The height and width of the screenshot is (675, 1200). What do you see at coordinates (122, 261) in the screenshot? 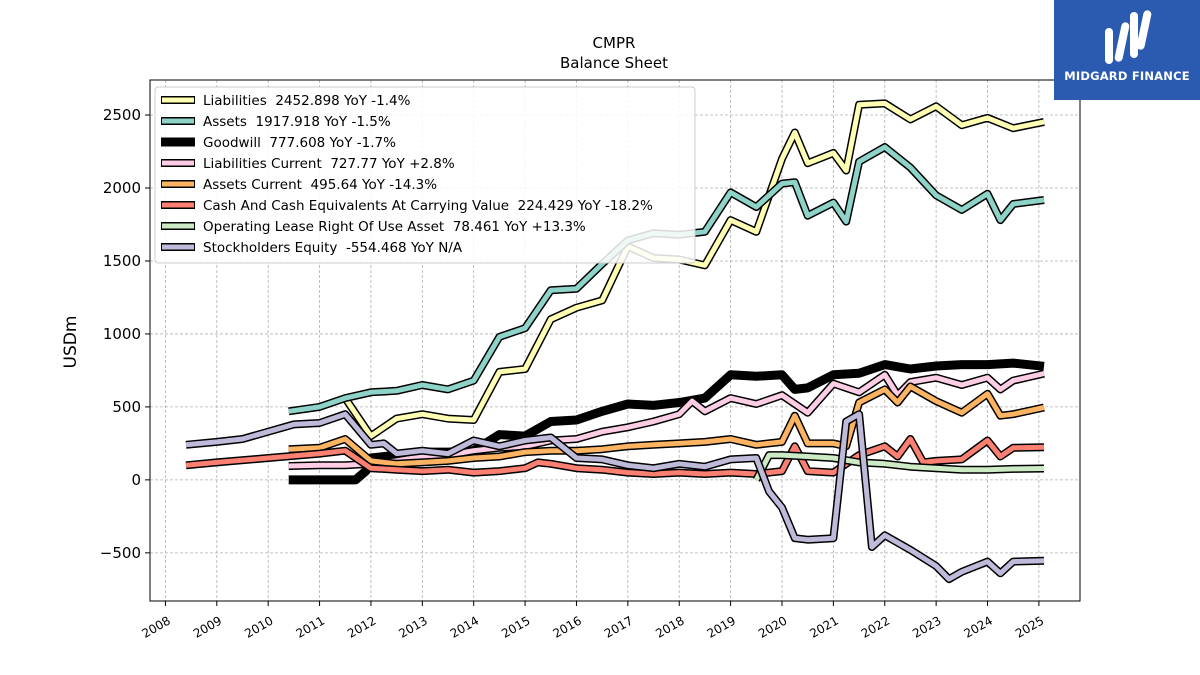
I see `y-tick-label: 1500` at bounding box center [122, 261].